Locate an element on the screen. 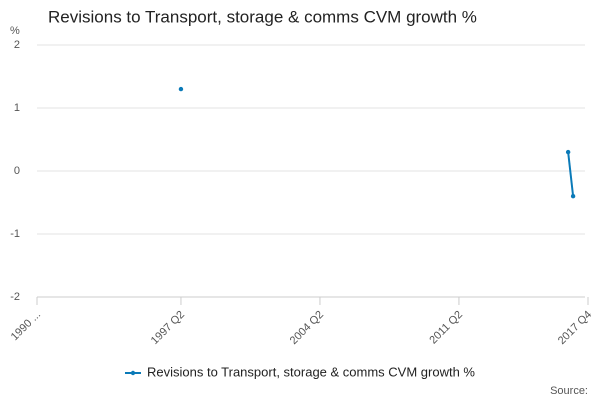 Image resolution: width=600 pixels, height=400 pixels. x-tick-label: 2017 Q4 is located at coordinates (575, 328).